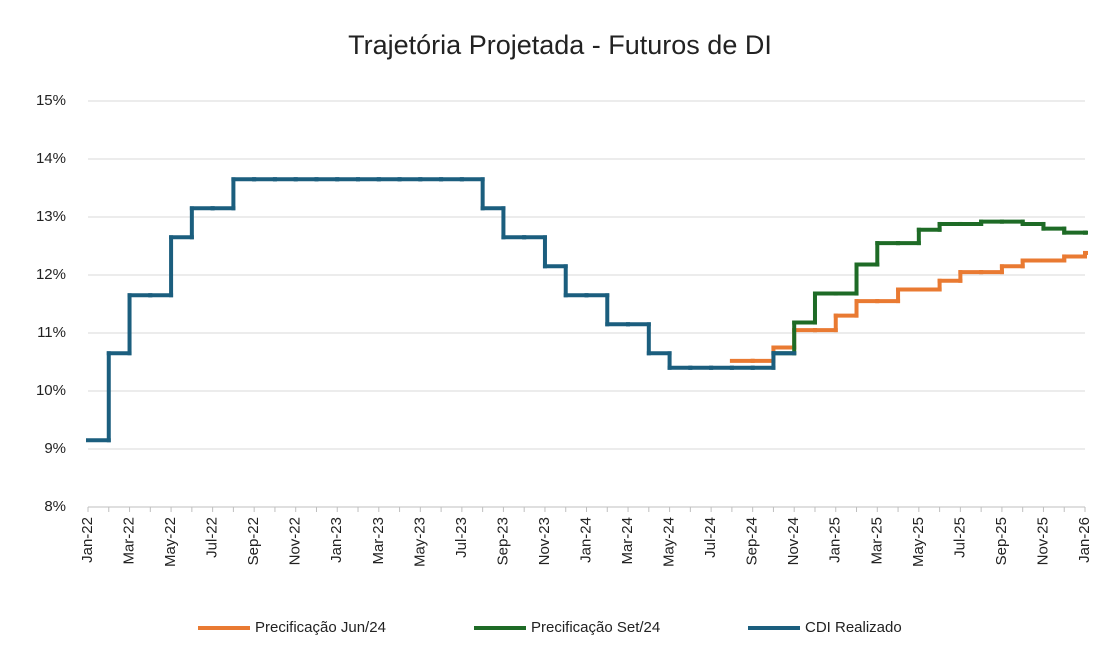  I want to click on x-tick-label: Jan-24, so click(585, 540).